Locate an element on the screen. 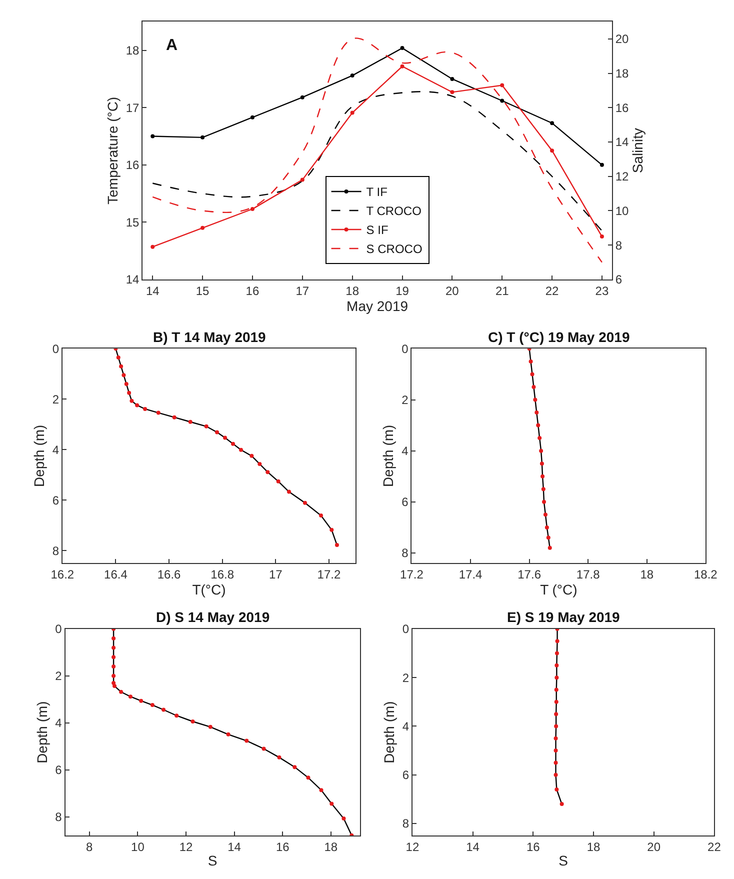 The width and height of the screenshot is (734, 879). x-tick-label: 16.2 is located at coordinates (62, 575).